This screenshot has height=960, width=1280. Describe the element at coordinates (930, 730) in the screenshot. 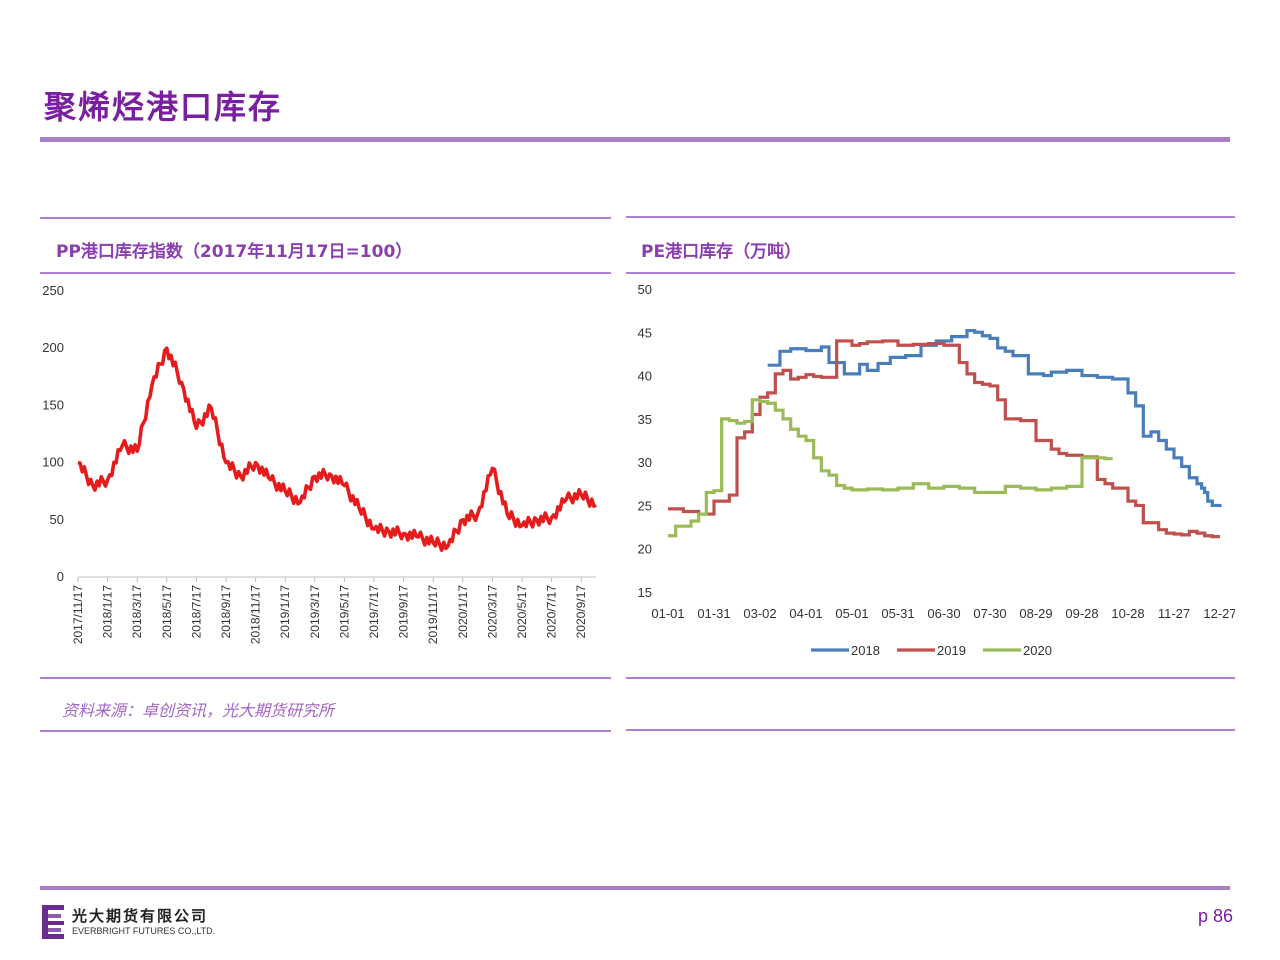

I see `pe-source-bottom-rule` at that location.